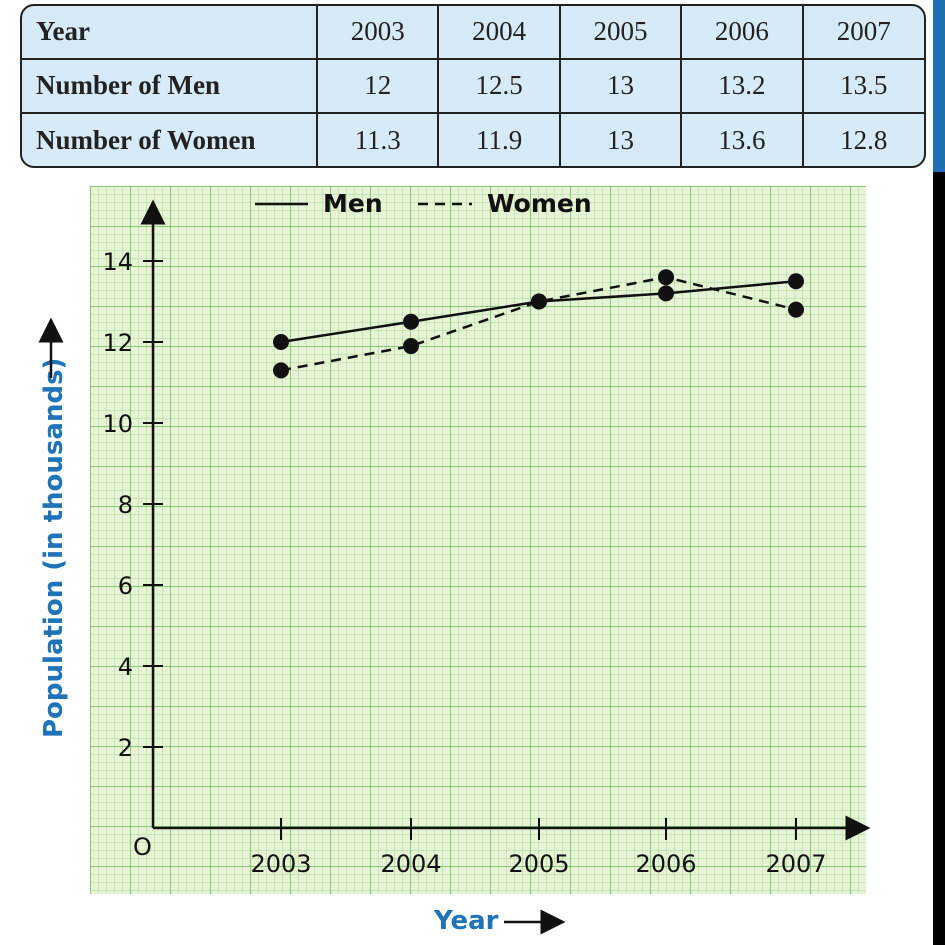 The width and height of the screenshot is (945, 945). I want to click on table-header-year: Year, so click(170, 33).